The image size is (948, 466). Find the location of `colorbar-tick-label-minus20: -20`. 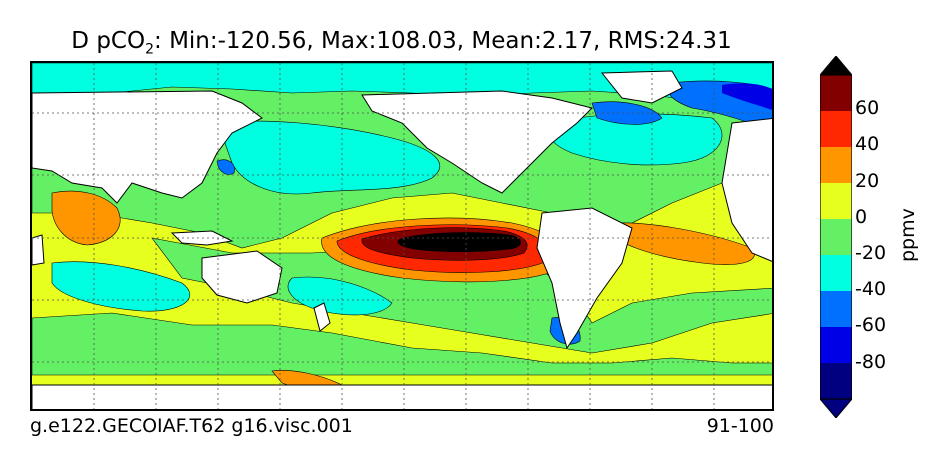

colorbar-tick-label-minus20: -20 is located at coordinates (871, 253).